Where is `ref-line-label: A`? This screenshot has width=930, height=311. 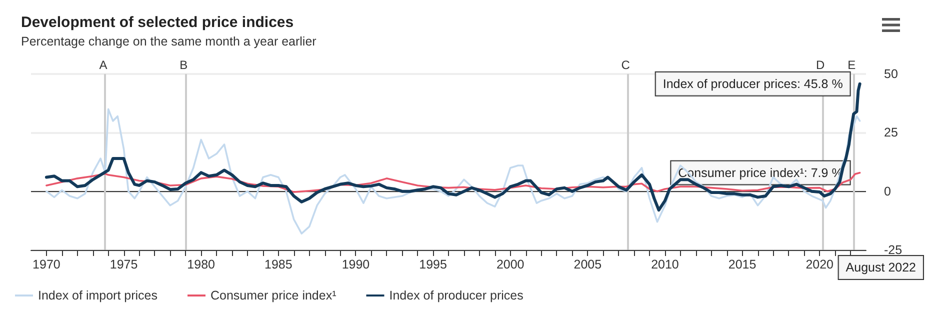 ref-line-label: A is located at coordinates (103, 65).